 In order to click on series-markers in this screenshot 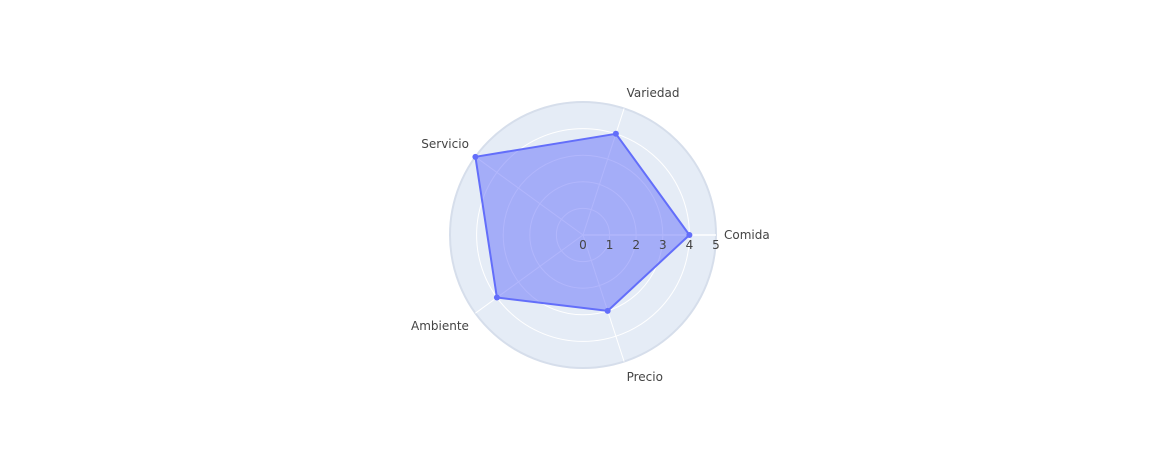, I will do `click(582, 222)`.